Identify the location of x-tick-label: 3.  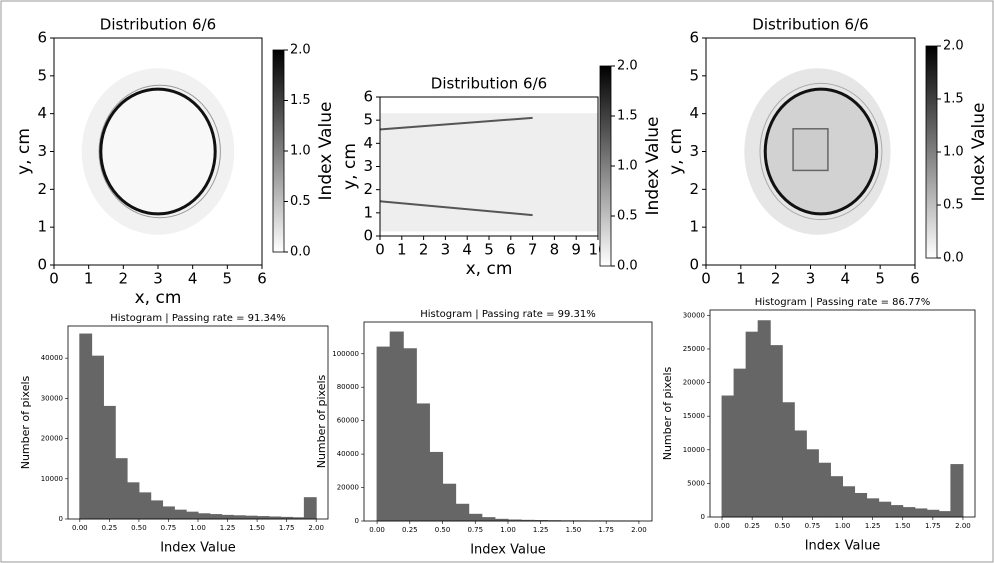
(158, 279).